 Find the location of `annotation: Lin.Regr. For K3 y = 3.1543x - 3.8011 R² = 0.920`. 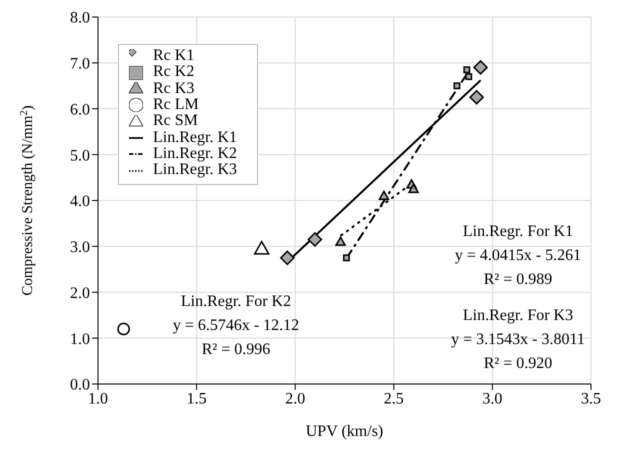

annotation: Lin.Regr. For K3 y = 3.1543x - 3.8011 R² = 0.920 is located at coordinates (518, 340).